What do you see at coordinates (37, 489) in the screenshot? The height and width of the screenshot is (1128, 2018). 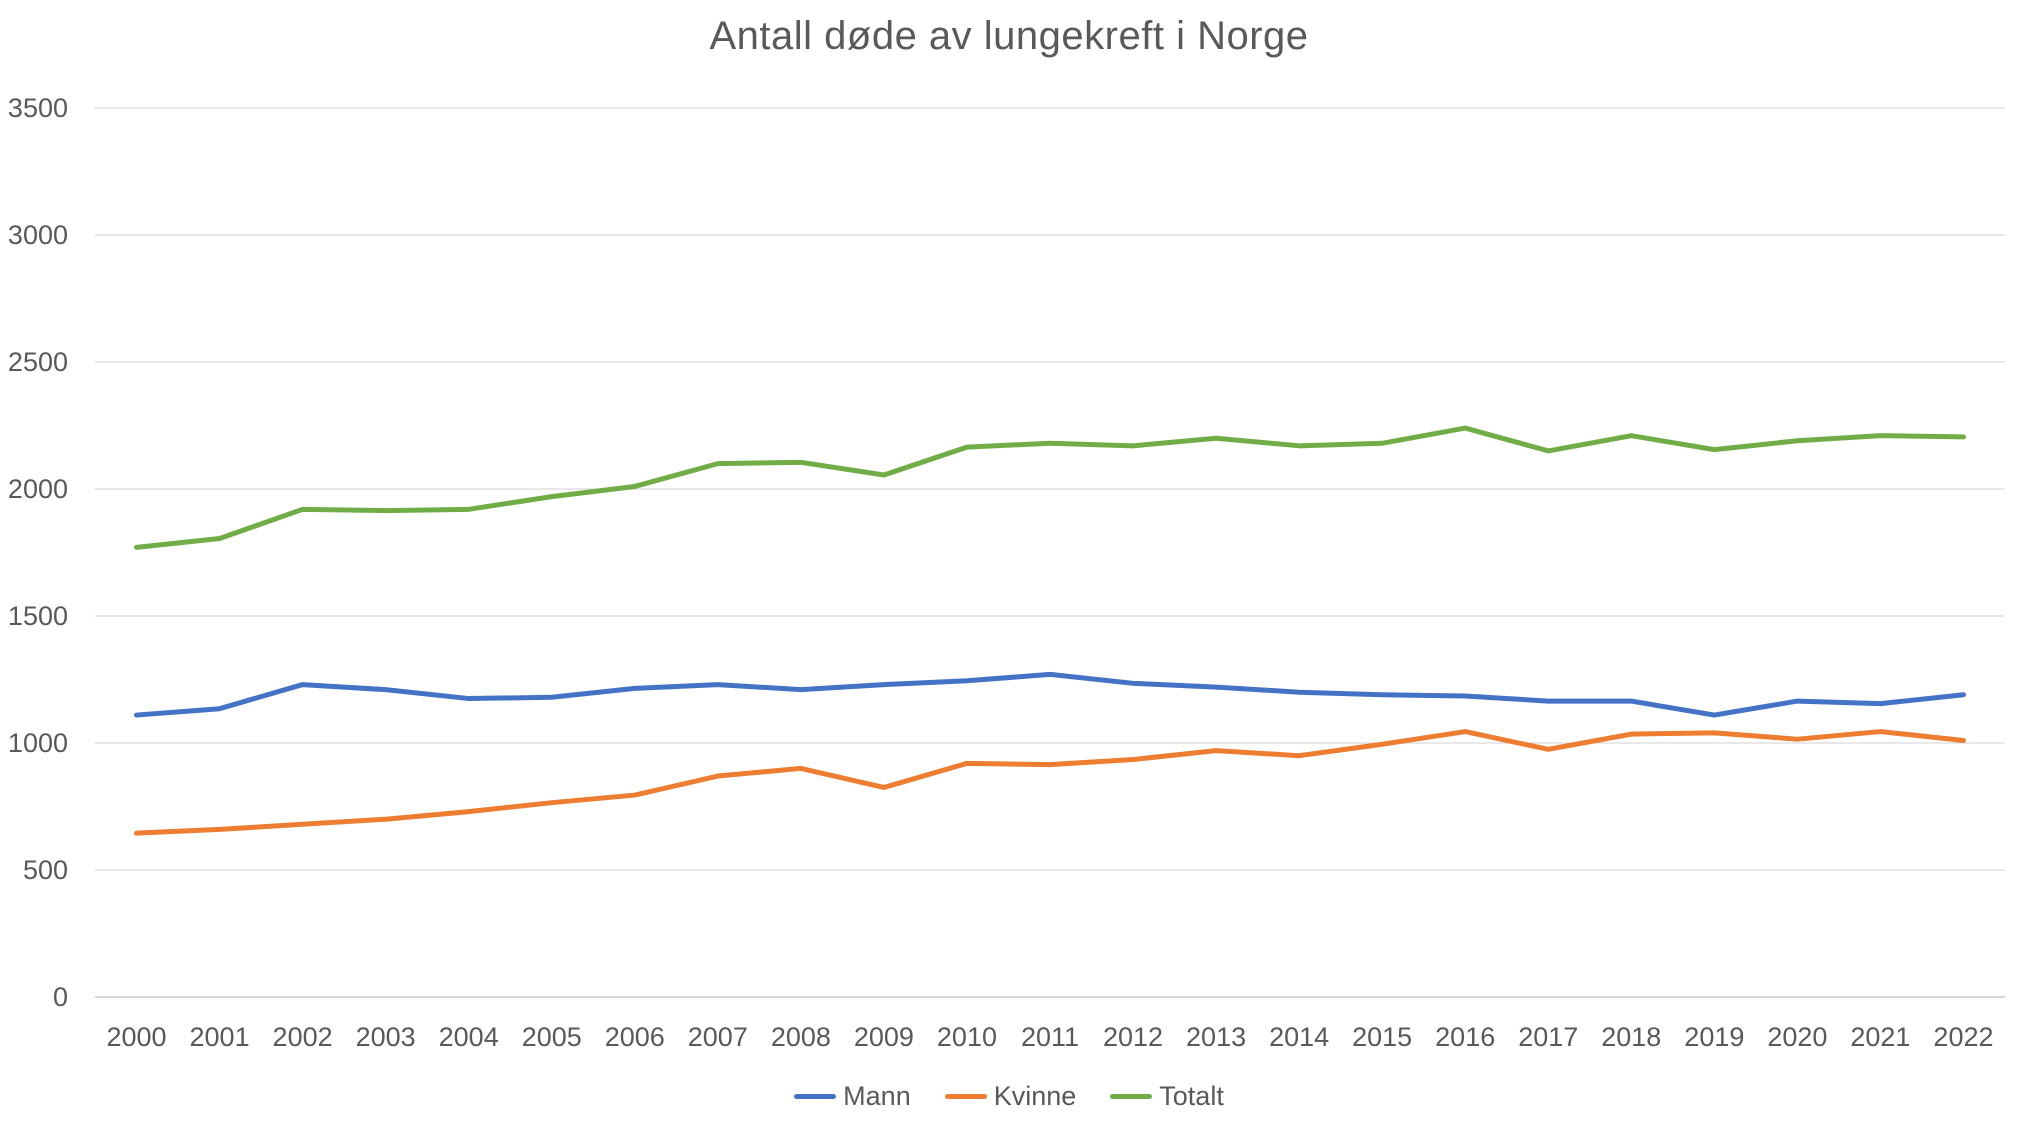 I see `y-tick-label: 2000` at bounding box center [37, 489].